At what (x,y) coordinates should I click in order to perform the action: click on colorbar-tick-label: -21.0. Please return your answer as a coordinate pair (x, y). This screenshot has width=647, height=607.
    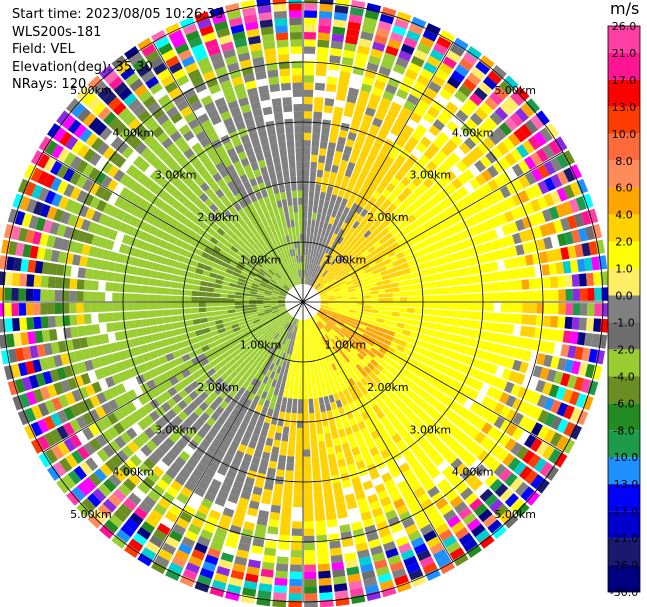
    Looking at the image, I should click on (624, 538).